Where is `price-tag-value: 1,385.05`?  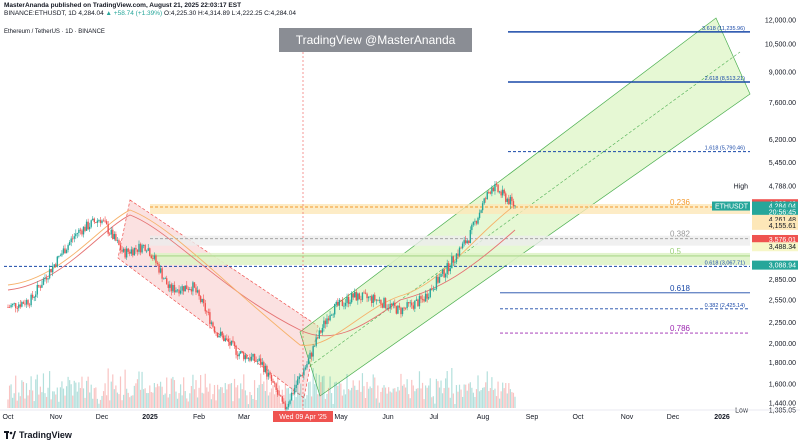 price-tag-value: 1,385.05 is located at coordinates (782, 411).